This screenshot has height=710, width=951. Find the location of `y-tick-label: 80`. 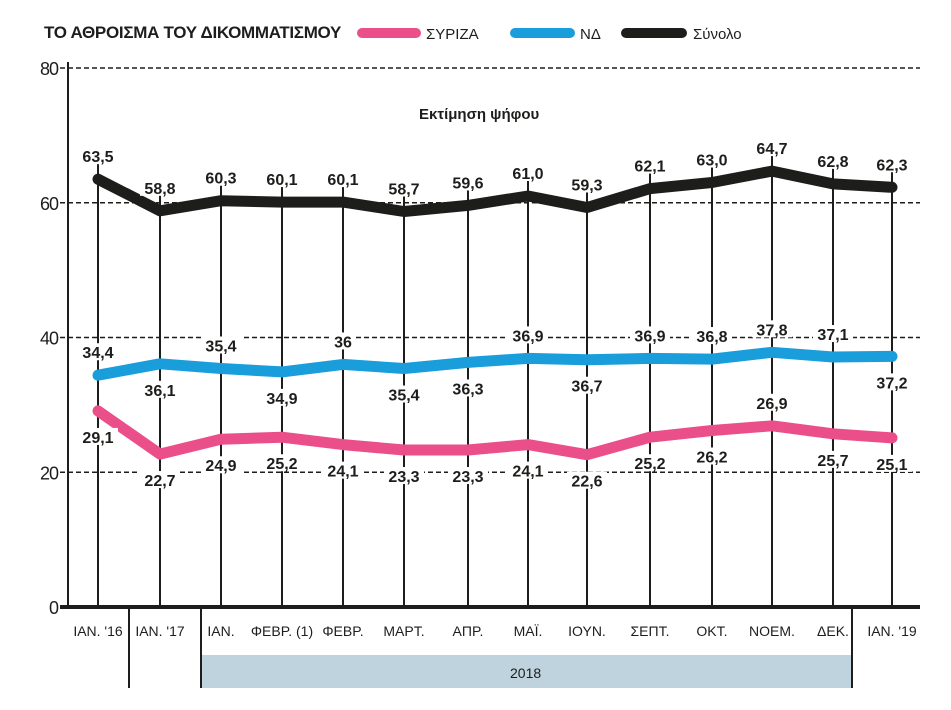

y-tick-label: 80 is located at coordinates (49, 69).